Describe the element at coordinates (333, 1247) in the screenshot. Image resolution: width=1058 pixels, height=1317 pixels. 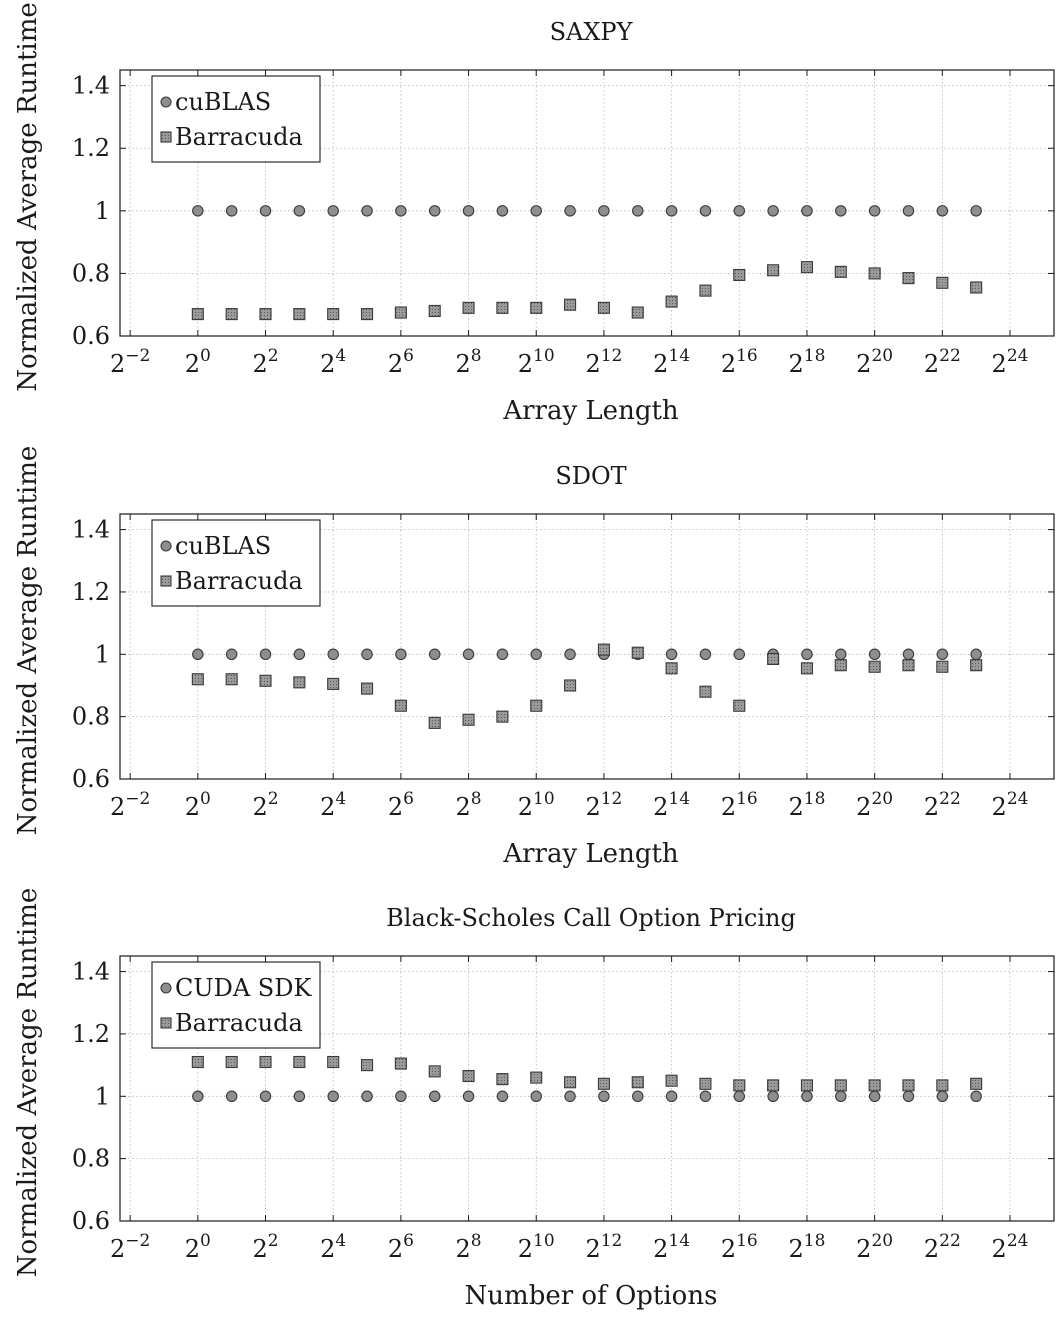
I see `x-tick-label: 24` at that location.